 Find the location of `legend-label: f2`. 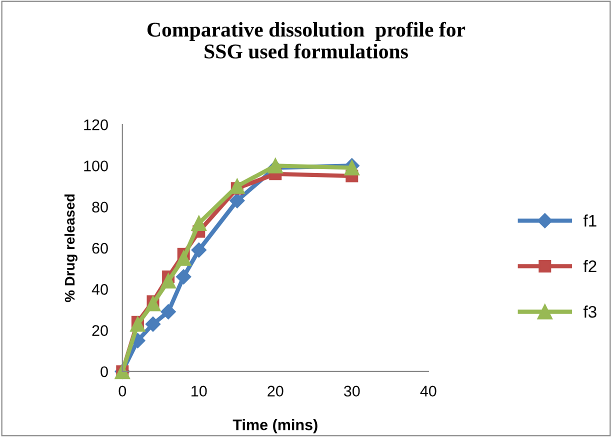

legend-label: f2 is located at coordinates (589, 266).